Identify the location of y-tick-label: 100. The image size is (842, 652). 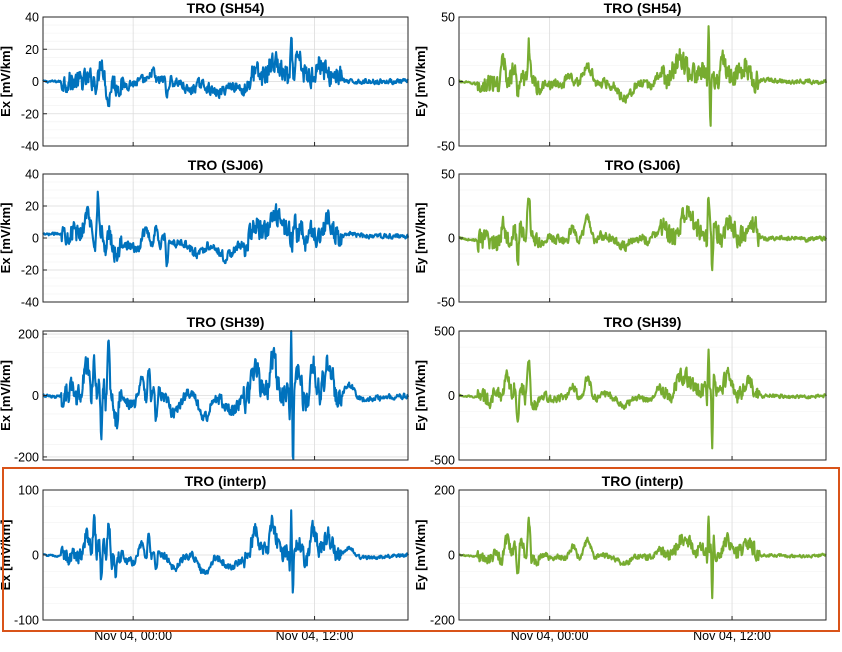
(28, 491).